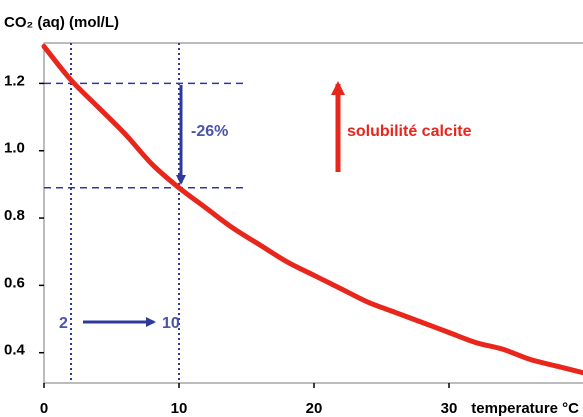 The width and height of the screenshot is (583, 417). I want to click on x-tick-label: 20, so click(314, 408).